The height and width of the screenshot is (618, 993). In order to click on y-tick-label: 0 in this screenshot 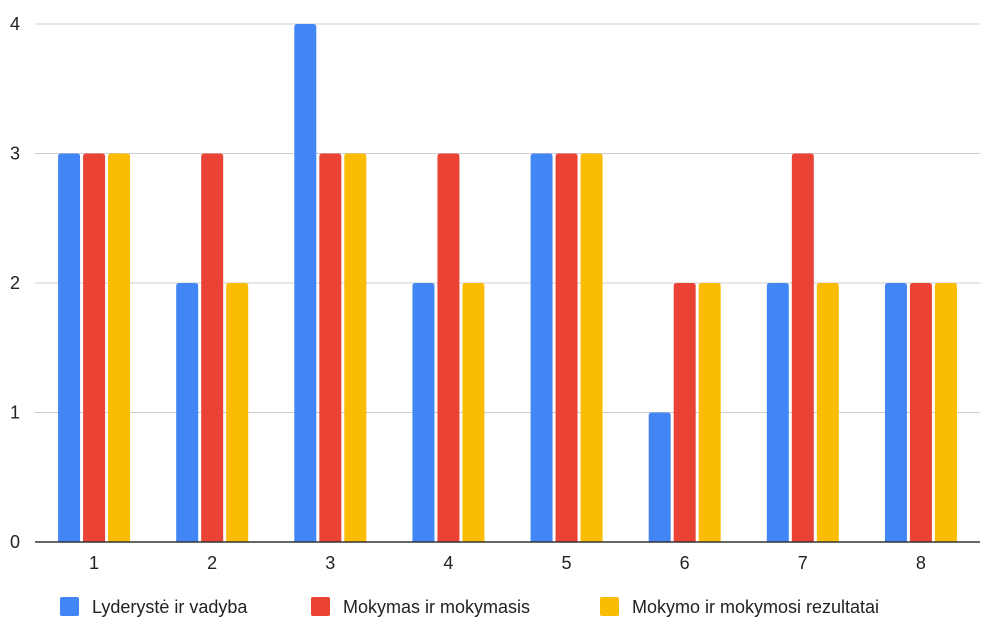, I will do `click(15, 542)`.